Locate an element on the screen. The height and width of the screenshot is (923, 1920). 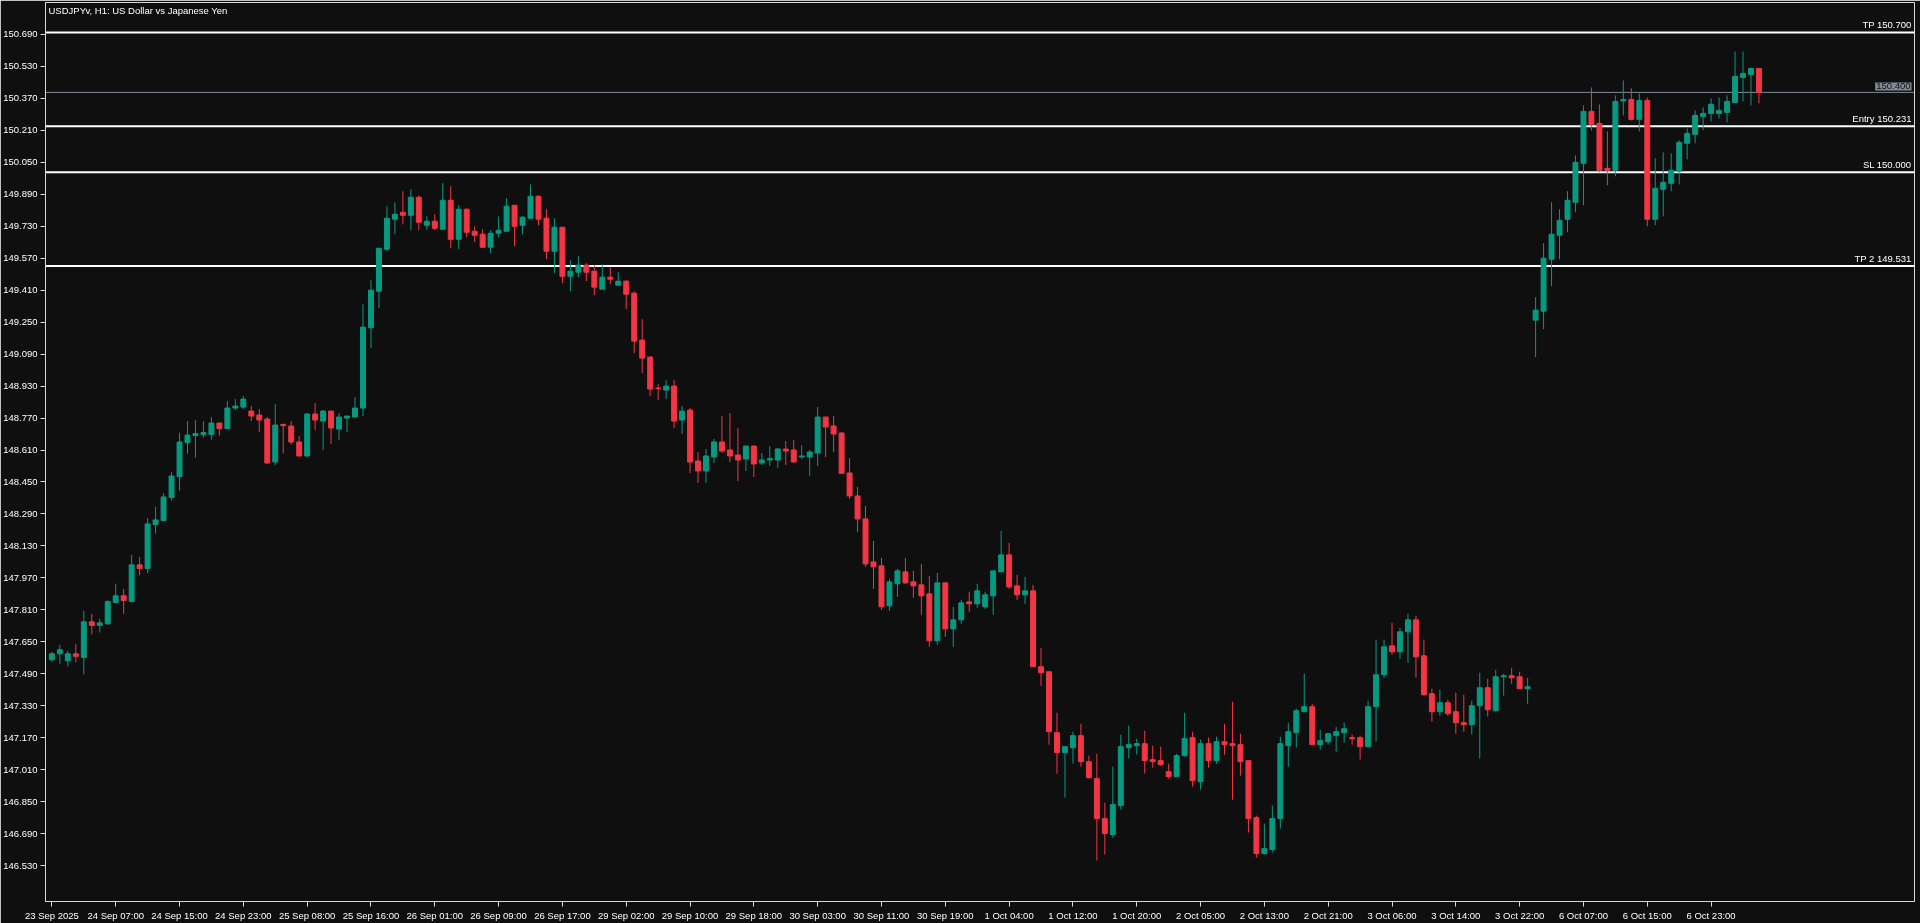
x-tick-label: 1 Oct 20:00 is located at coordinates (1137, 915).